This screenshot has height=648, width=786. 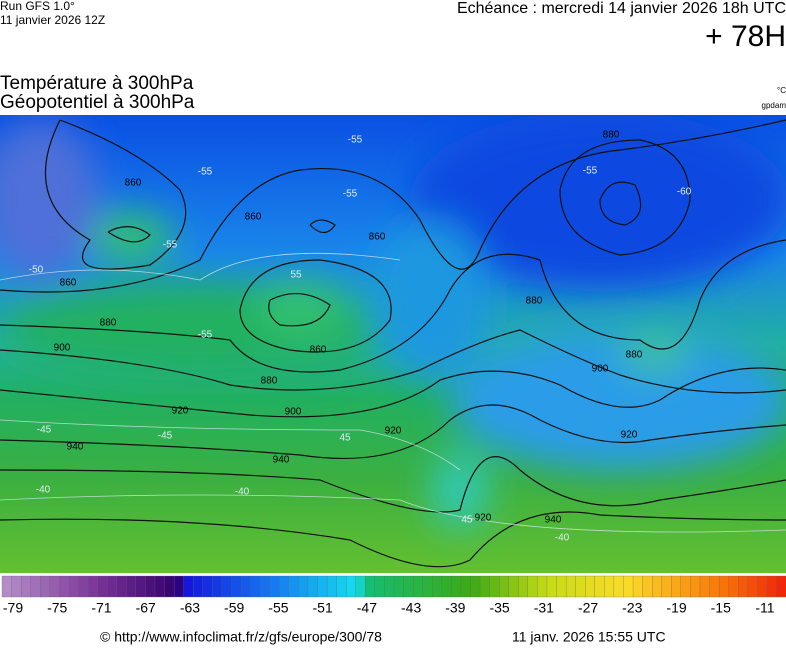 What do you see at coordinates (278, 608) in the screenshot?
I see `scale-label: -55` at bounding box center [278, 608].